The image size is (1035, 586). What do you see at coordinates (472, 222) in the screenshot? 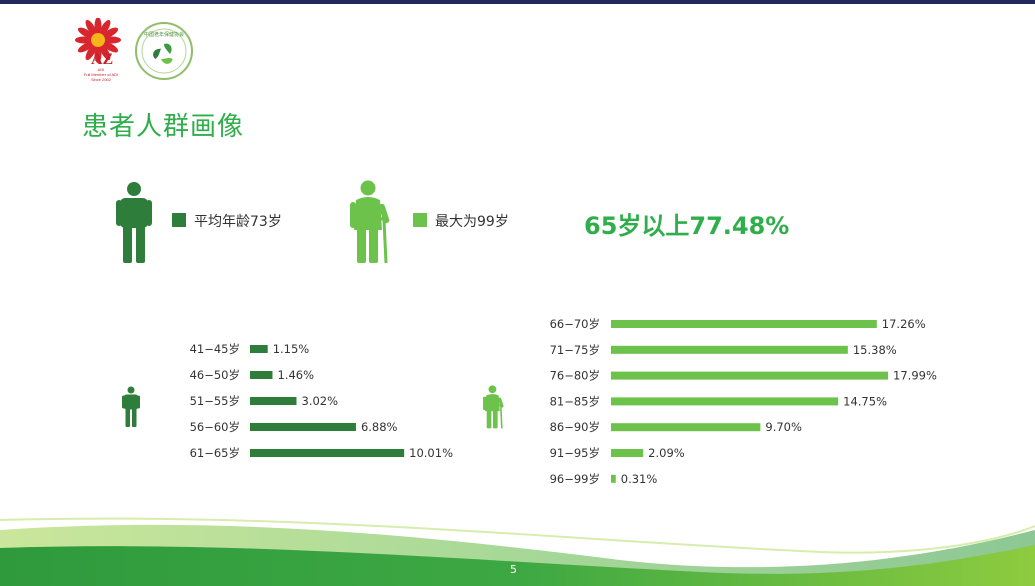
I see `max-age-label: 最大为99岁` at bounding box center [472, 222].